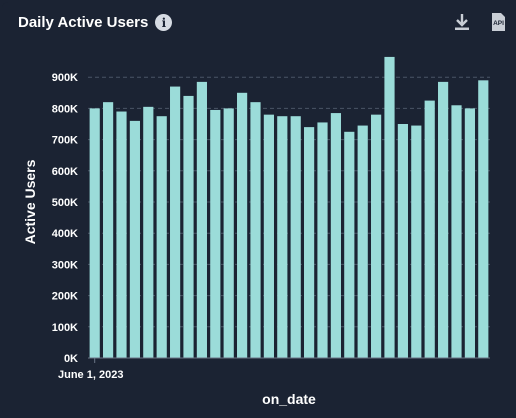  I want to click on y-tick-label: 900K, so click(65, 78).